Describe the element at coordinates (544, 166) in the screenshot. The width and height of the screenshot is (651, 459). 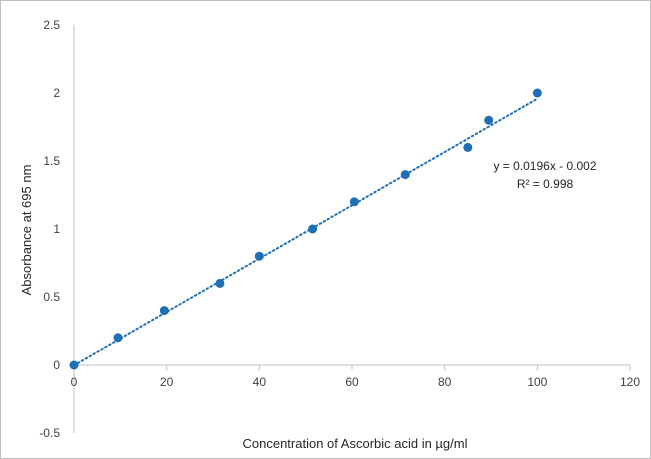
I see `trendline-equation: y = 0.0196x - 0.002` at that location.